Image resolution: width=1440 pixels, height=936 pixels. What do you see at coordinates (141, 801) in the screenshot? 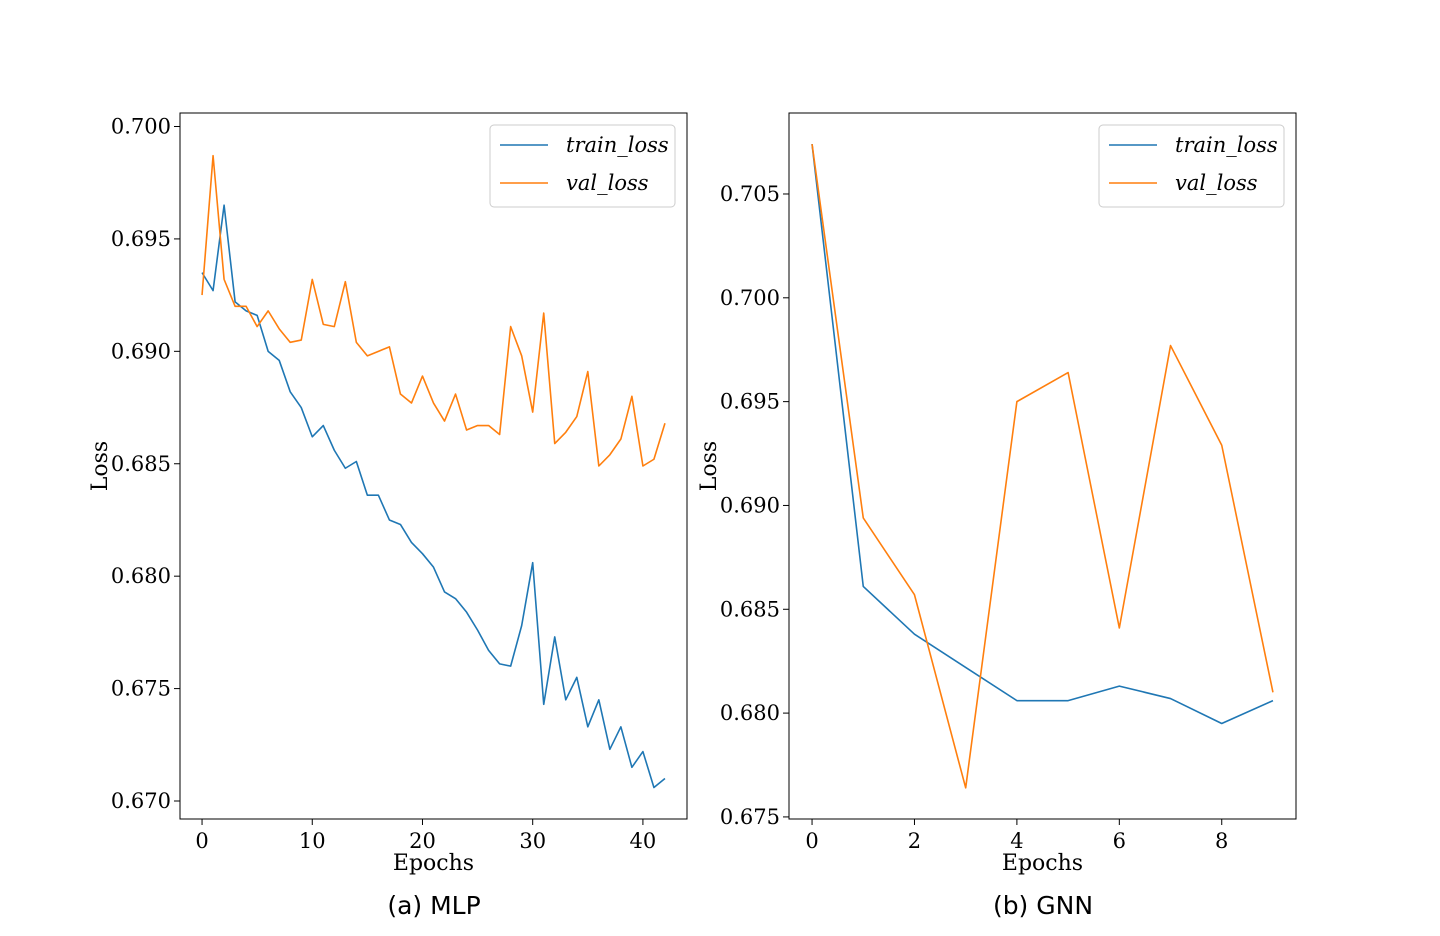
I see `y-tick-label: 0.670` at bounding box center [141, 801].